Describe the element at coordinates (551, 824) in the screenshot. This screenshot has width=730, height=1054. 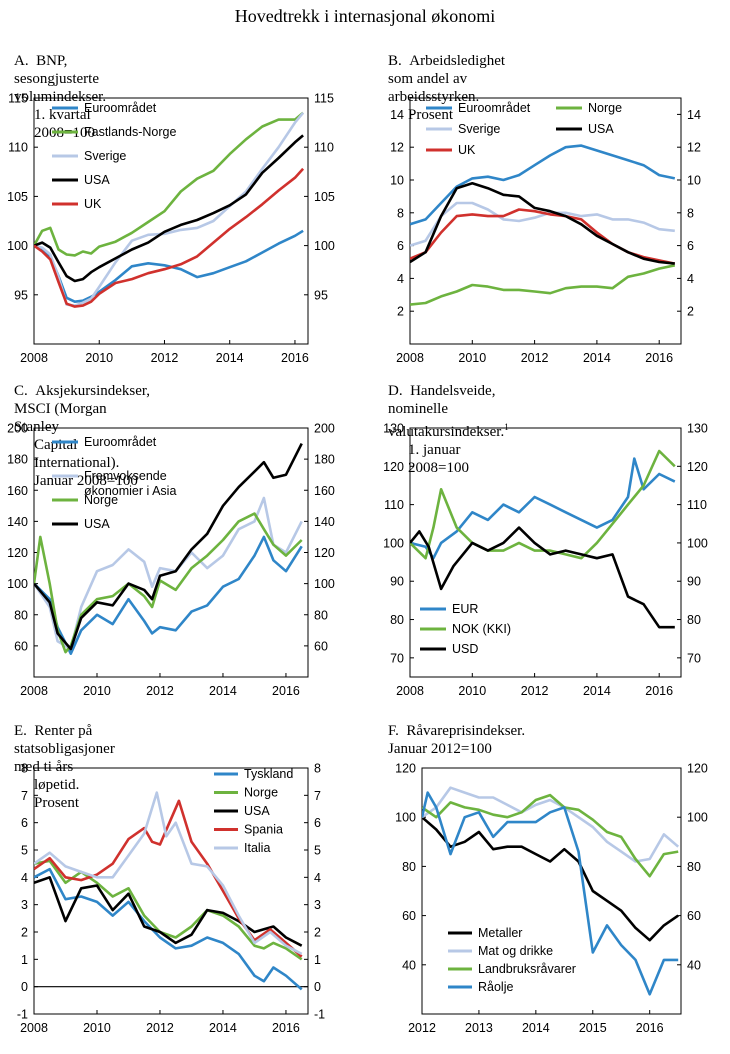
I see `series-line-mat-og-drikke` at that location.